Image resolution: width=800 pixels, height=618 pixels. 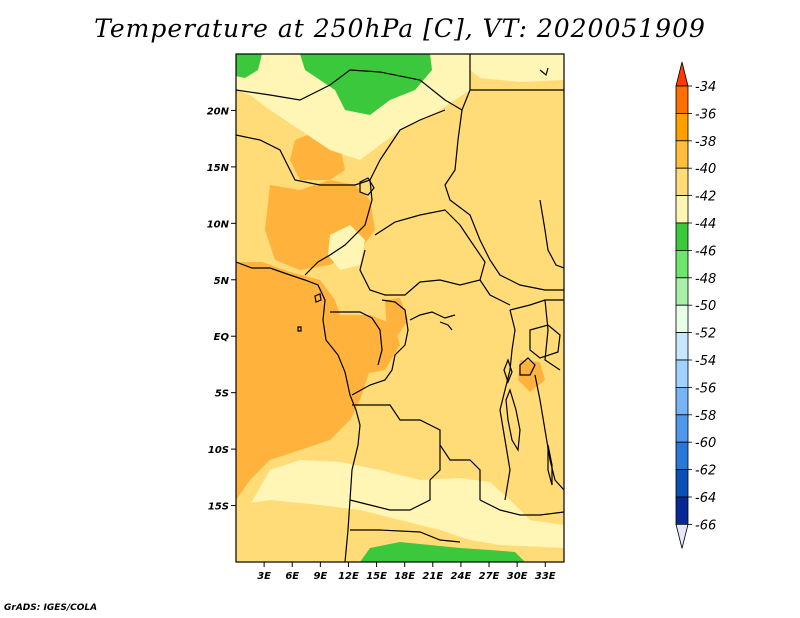 What do you see at coordinates (705, 388) in the screenshot?
I see `colorbar-label: -56` at bounding box center [705, 388].